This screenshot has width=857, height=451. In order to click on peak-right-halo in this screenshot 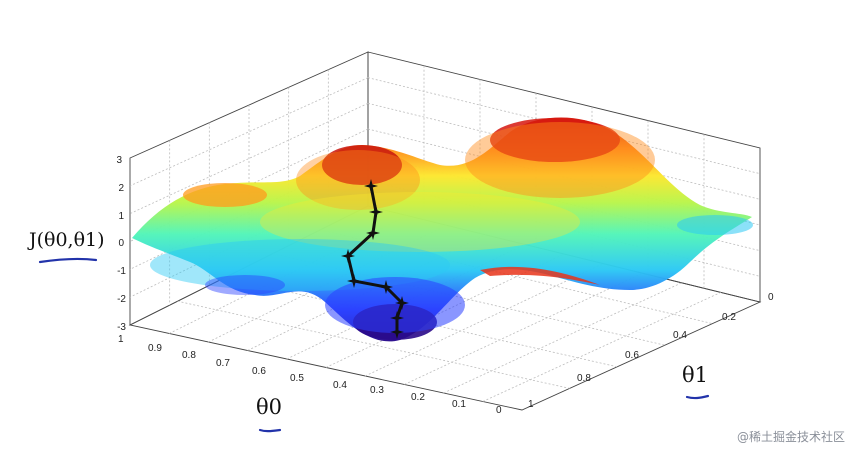, I will do `click(560, 160)`.